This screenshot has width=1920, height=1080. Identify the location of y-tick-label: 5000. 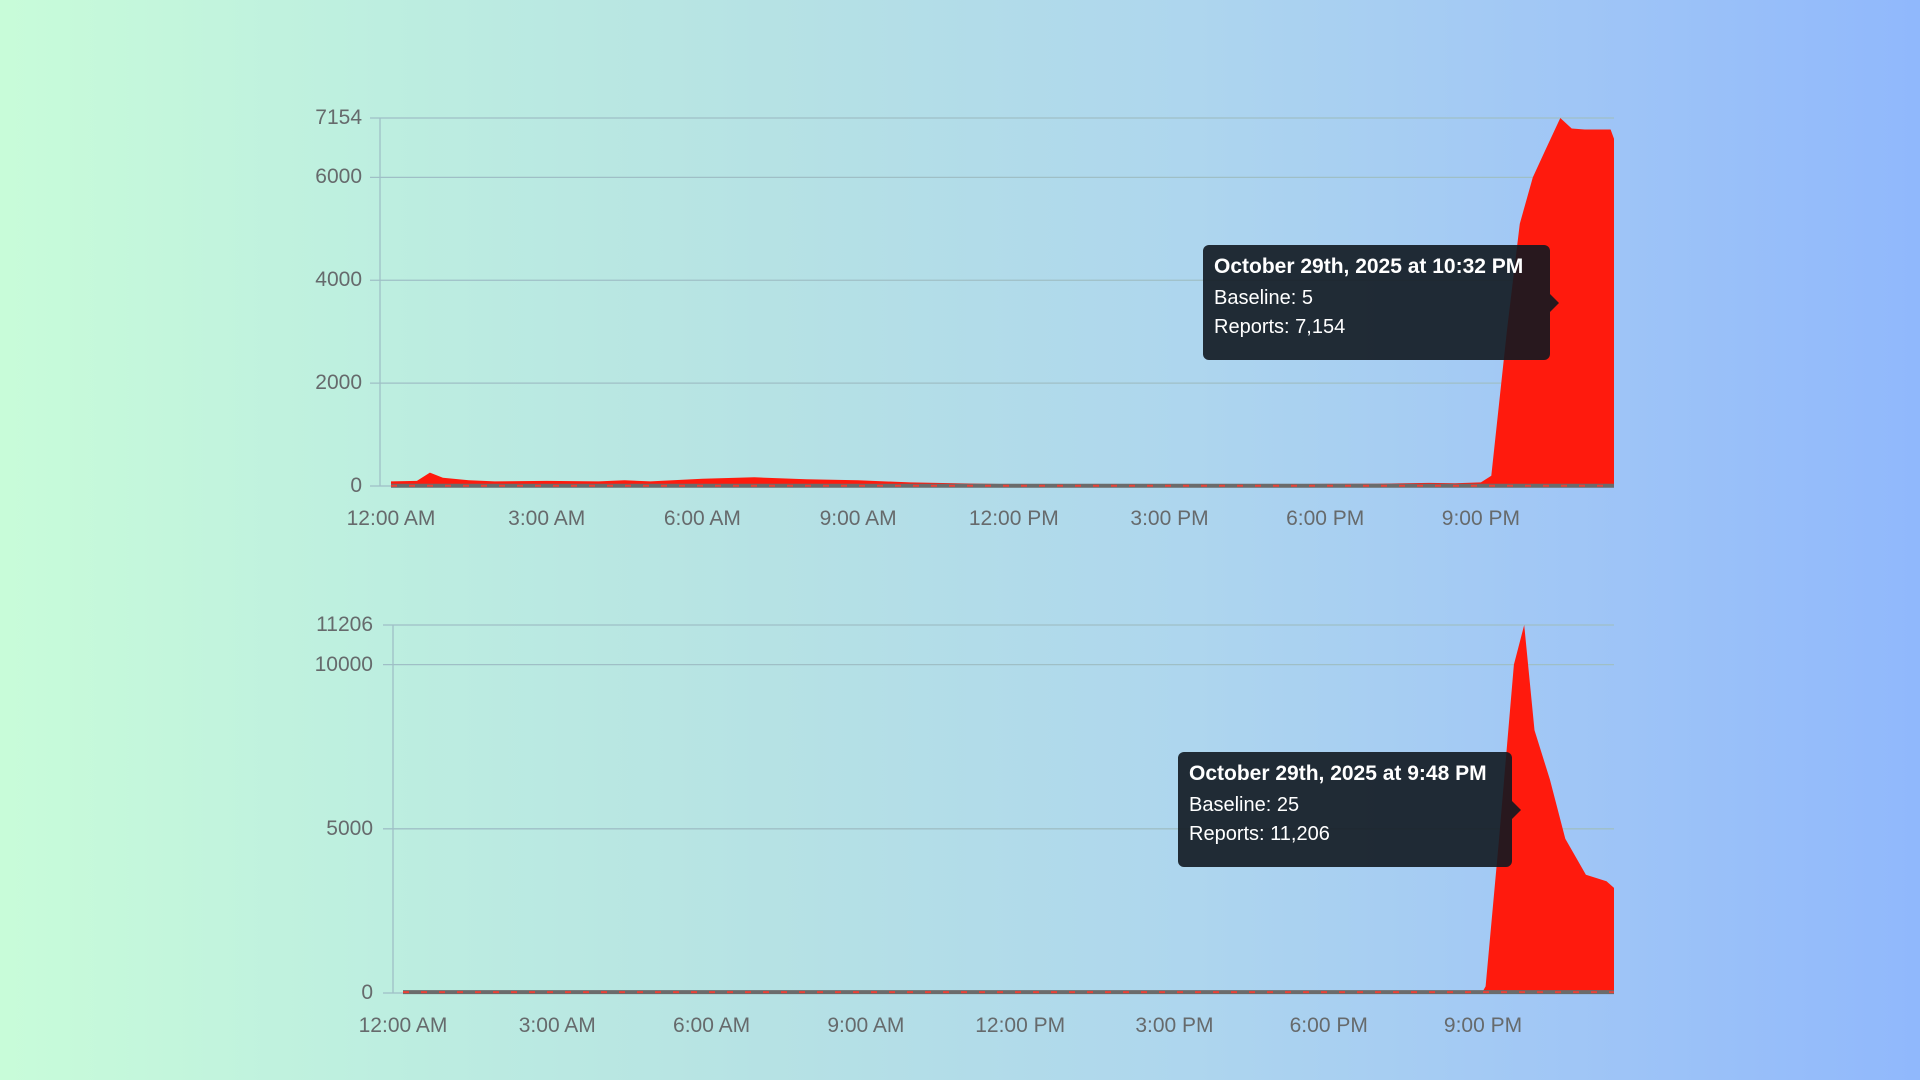
(349, 828).